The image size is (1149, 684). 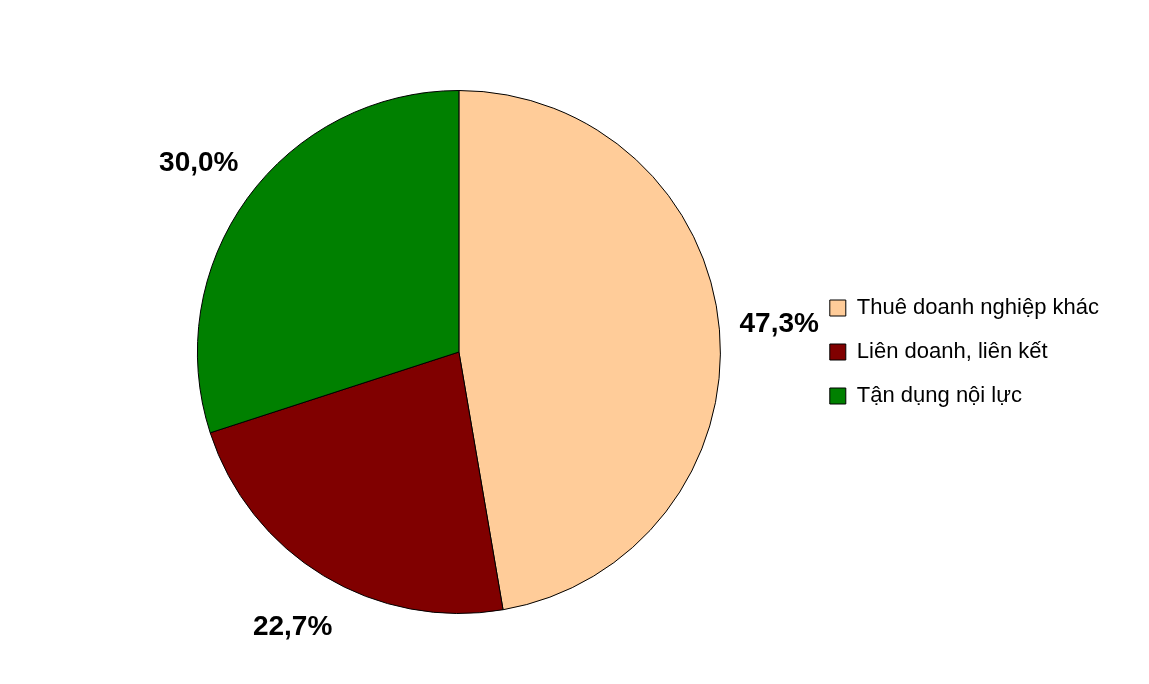 I want to click on data-label: 22,7%, so click(x=292, y=625).